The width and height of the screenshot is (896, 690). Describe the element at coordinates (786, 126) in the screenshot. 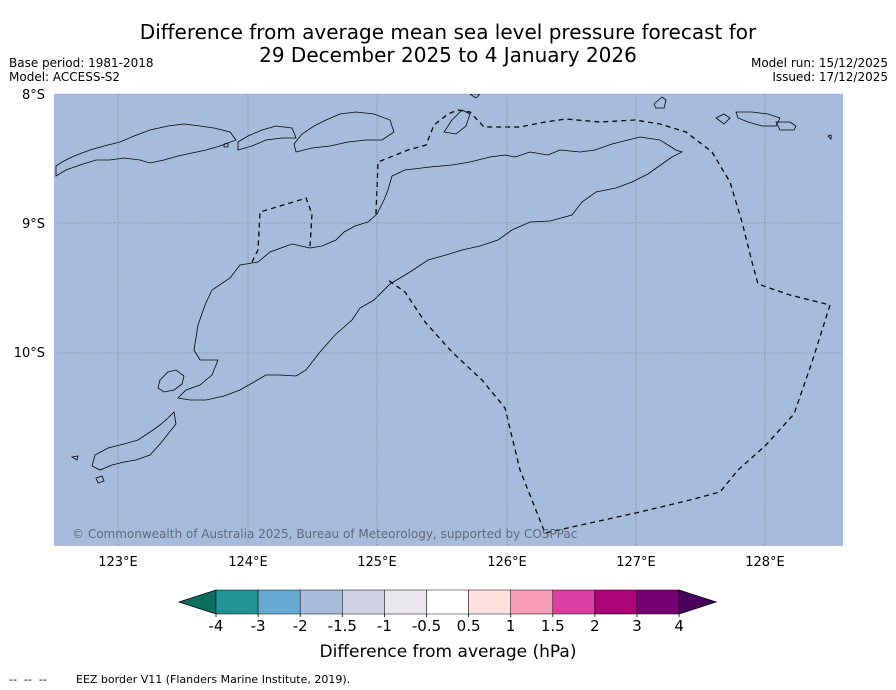

I see `coastline-damar` at that location.